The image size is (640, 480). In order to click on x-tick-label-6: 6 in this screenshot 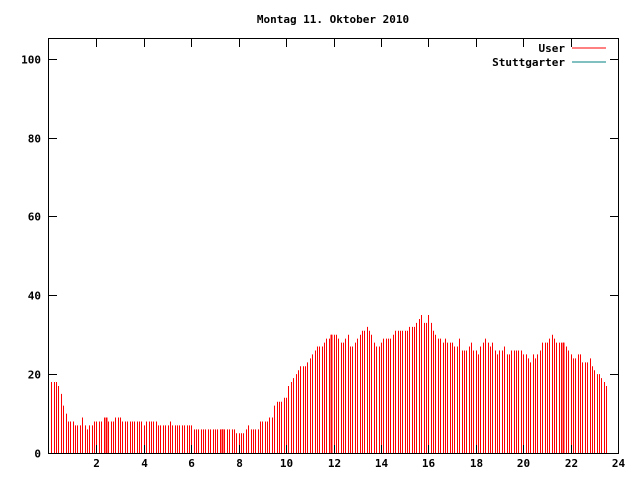, I will do `click(191, 463)`.